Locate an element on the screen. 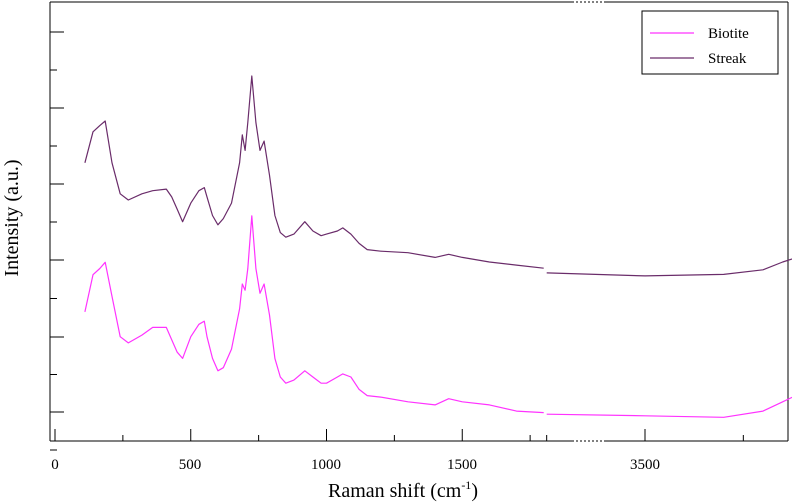 Image resolution: width=792 pixels, height=502 pixels. legend-label-biotite: Biotite is located at coordinates (728, 34).